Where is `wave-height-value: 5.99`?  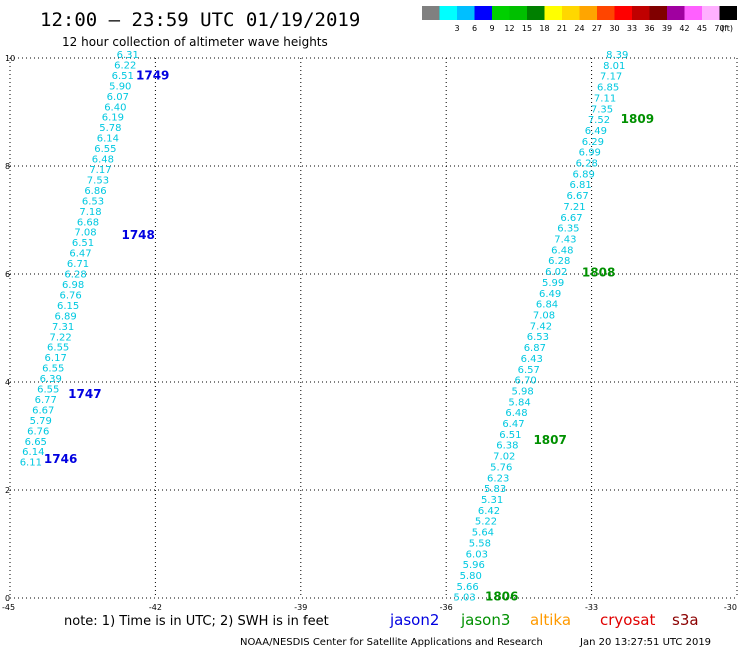 wave-height-value: 5.99 is located at coordinates (553, 283).